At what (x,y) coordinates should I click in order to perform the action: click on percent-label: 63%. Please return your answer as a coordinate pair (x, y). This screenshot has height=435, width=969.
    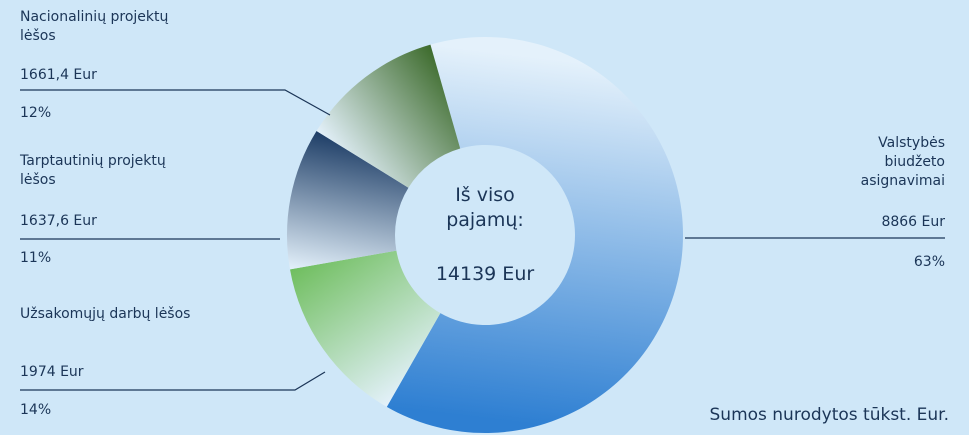
    Looking at the image, I should click on (929, 262).